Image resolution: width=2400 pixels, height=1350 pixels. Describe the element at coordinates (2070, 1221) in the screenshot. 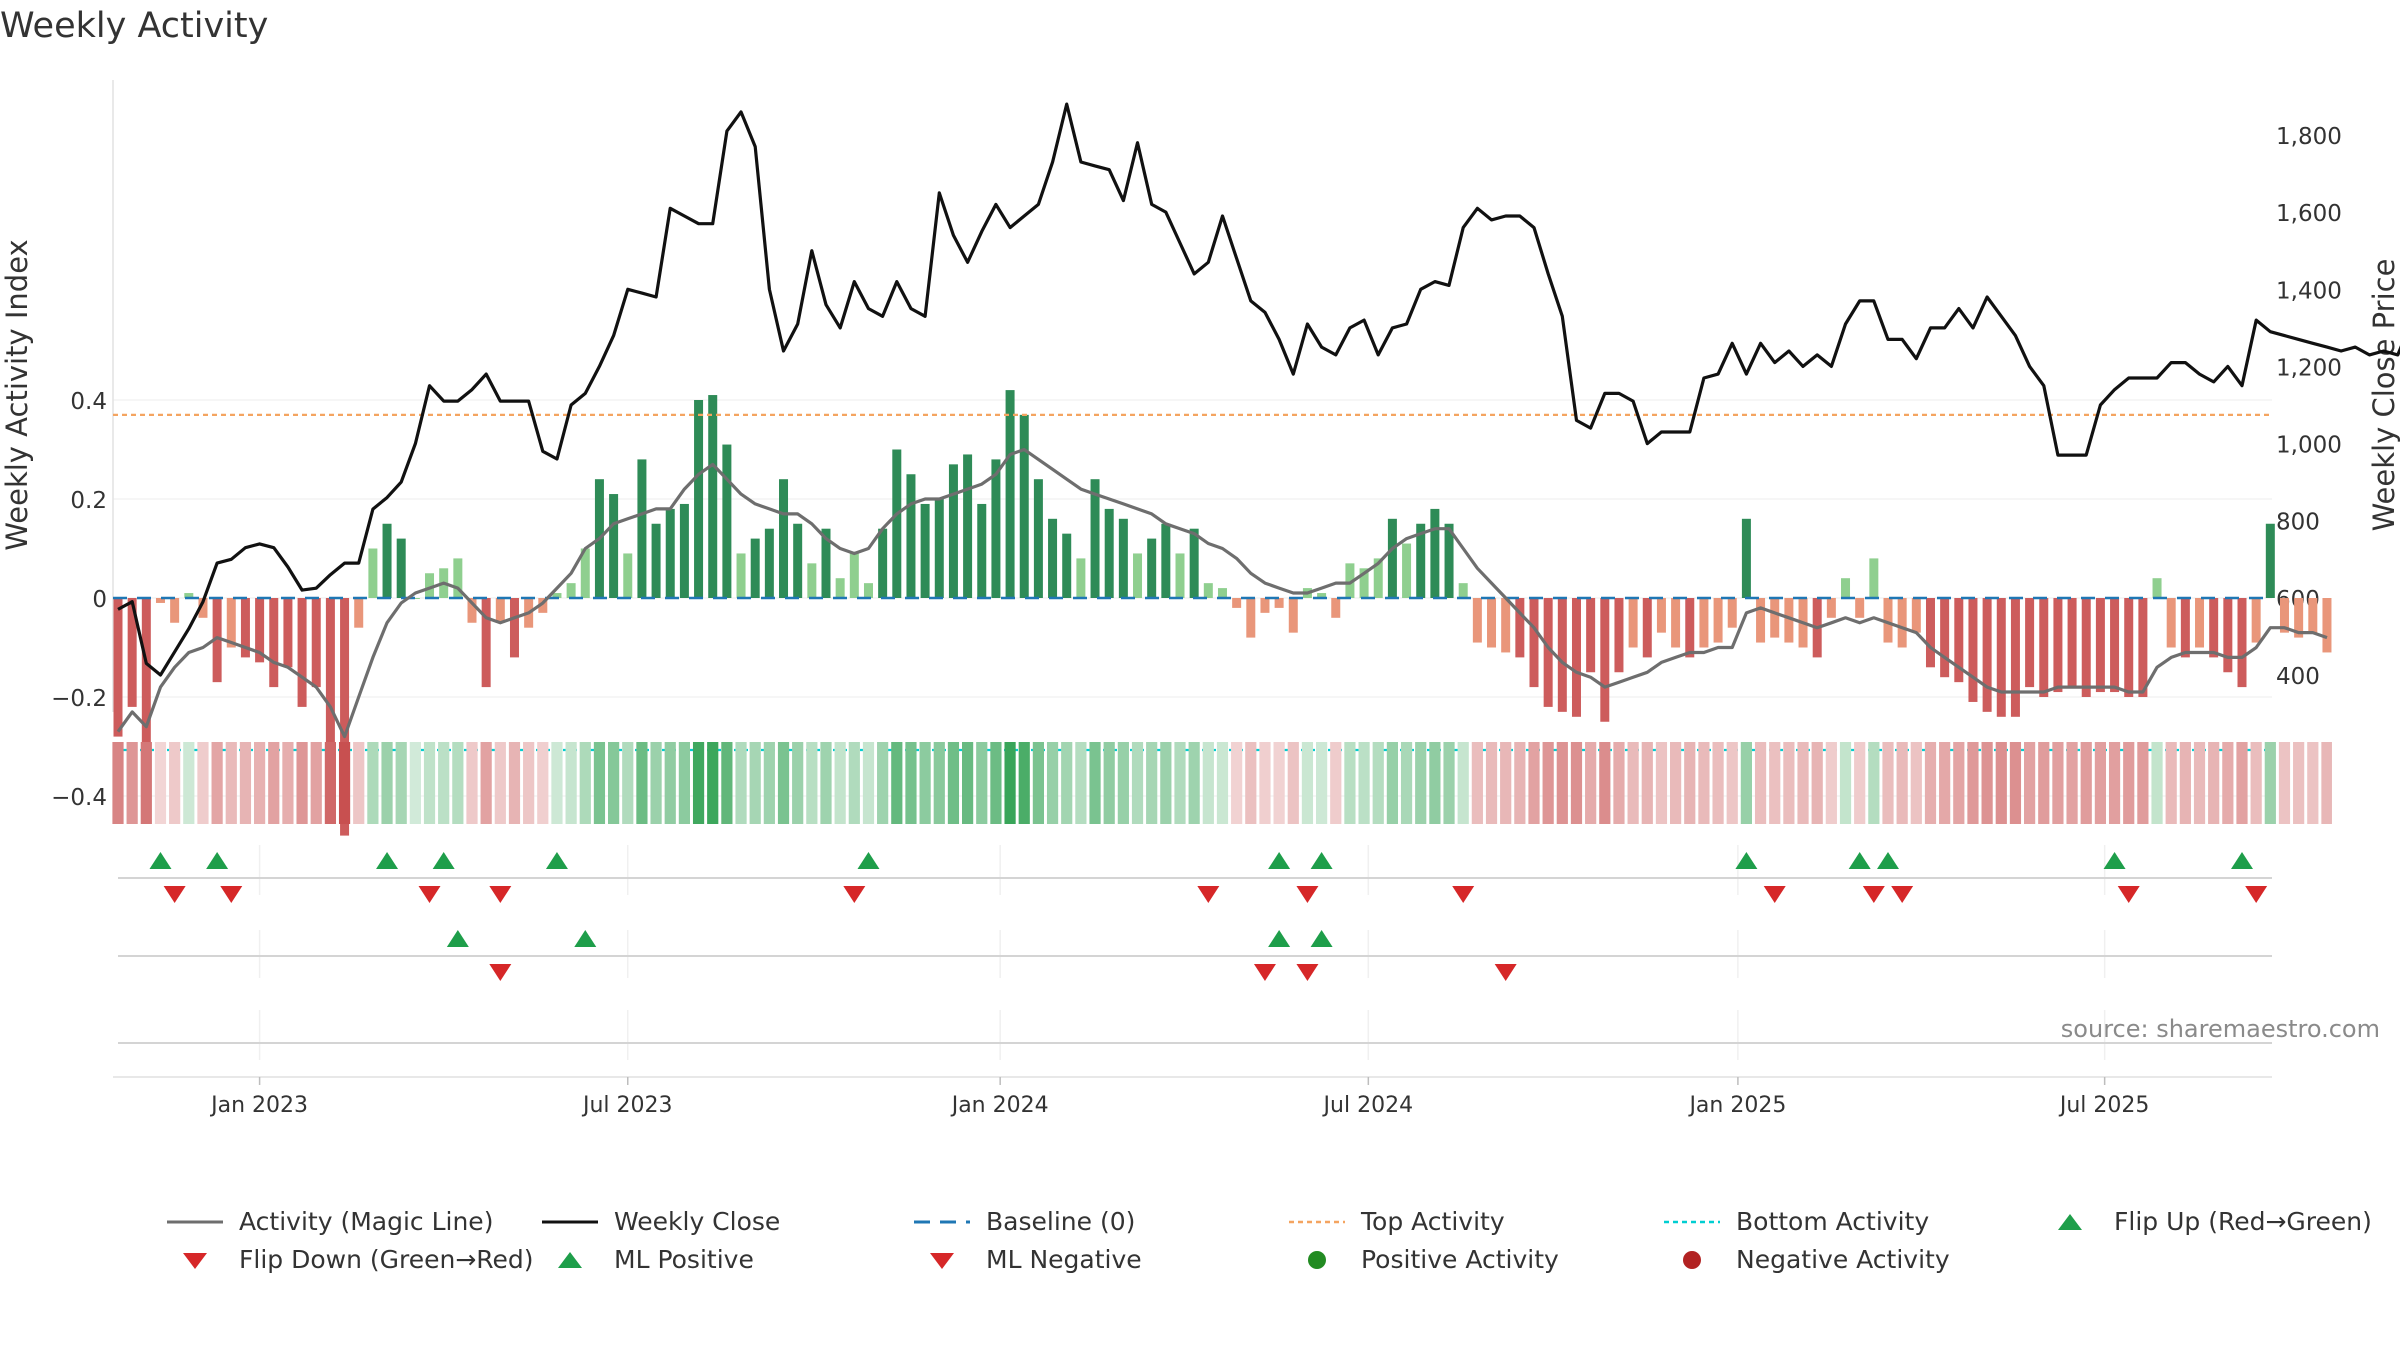

I see `triangle-up-green-icon` at that location.